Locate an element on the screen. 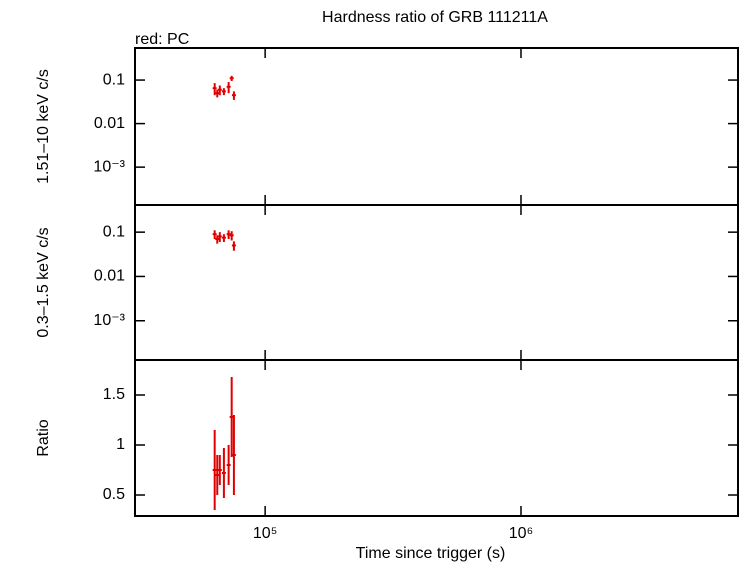  y-axis-label: Ratio is located at coordinates (43, 437).